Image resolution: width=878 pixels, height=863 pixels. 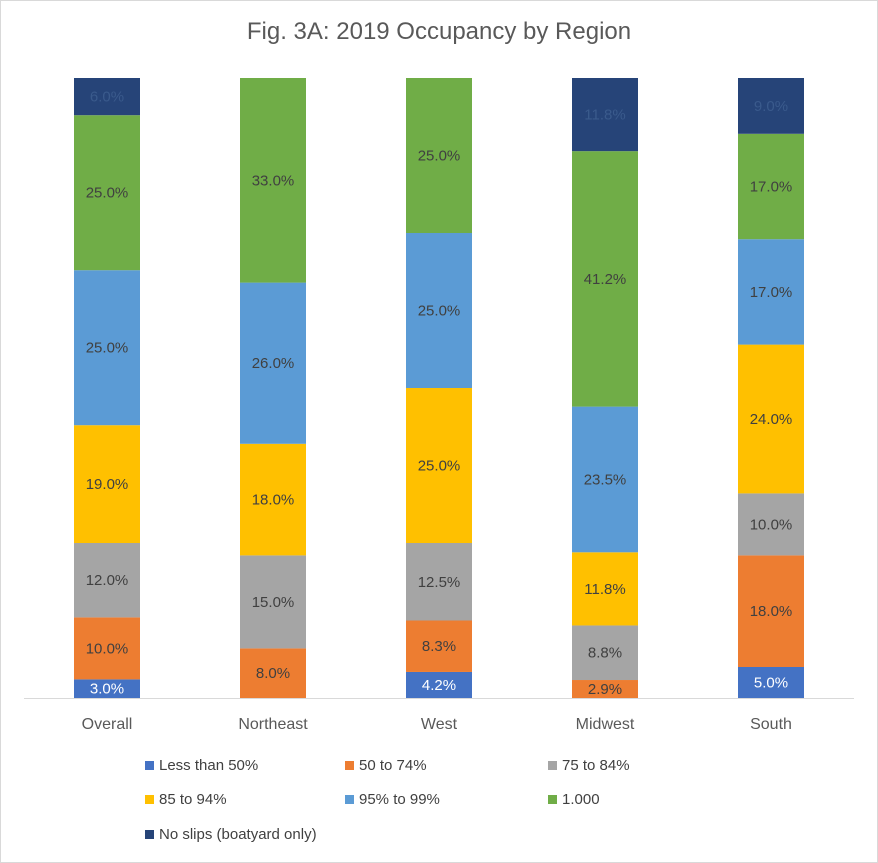 I want to click on data-label: 5.0%, so click(x=771, y=683).